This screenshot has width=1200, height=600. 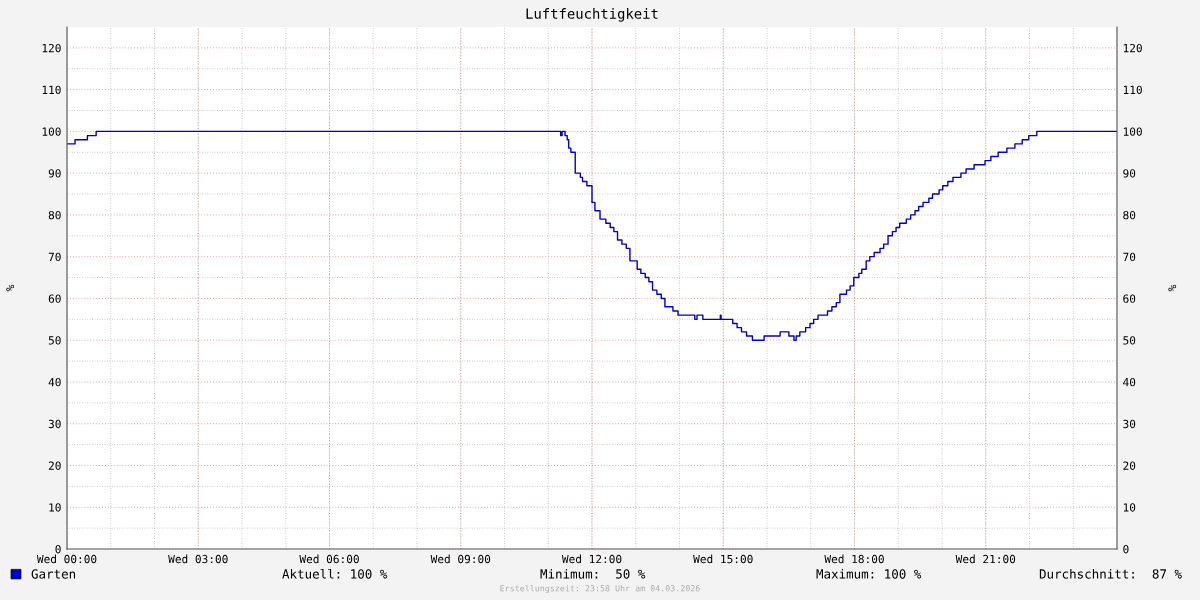 What do you see at coordinates (1129, 215) in the screenshot?
I see `y2-tick-label: 80` at bounding box center [1129, 215].